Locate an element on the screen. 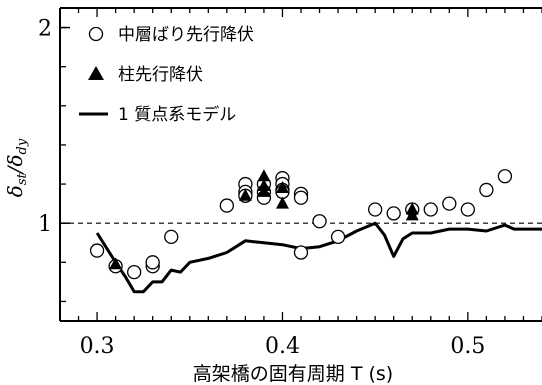 This screenshot has width=542, height=385. legend-label-column-yield: 柱先行降伏 is located at coordinates (160, 75).